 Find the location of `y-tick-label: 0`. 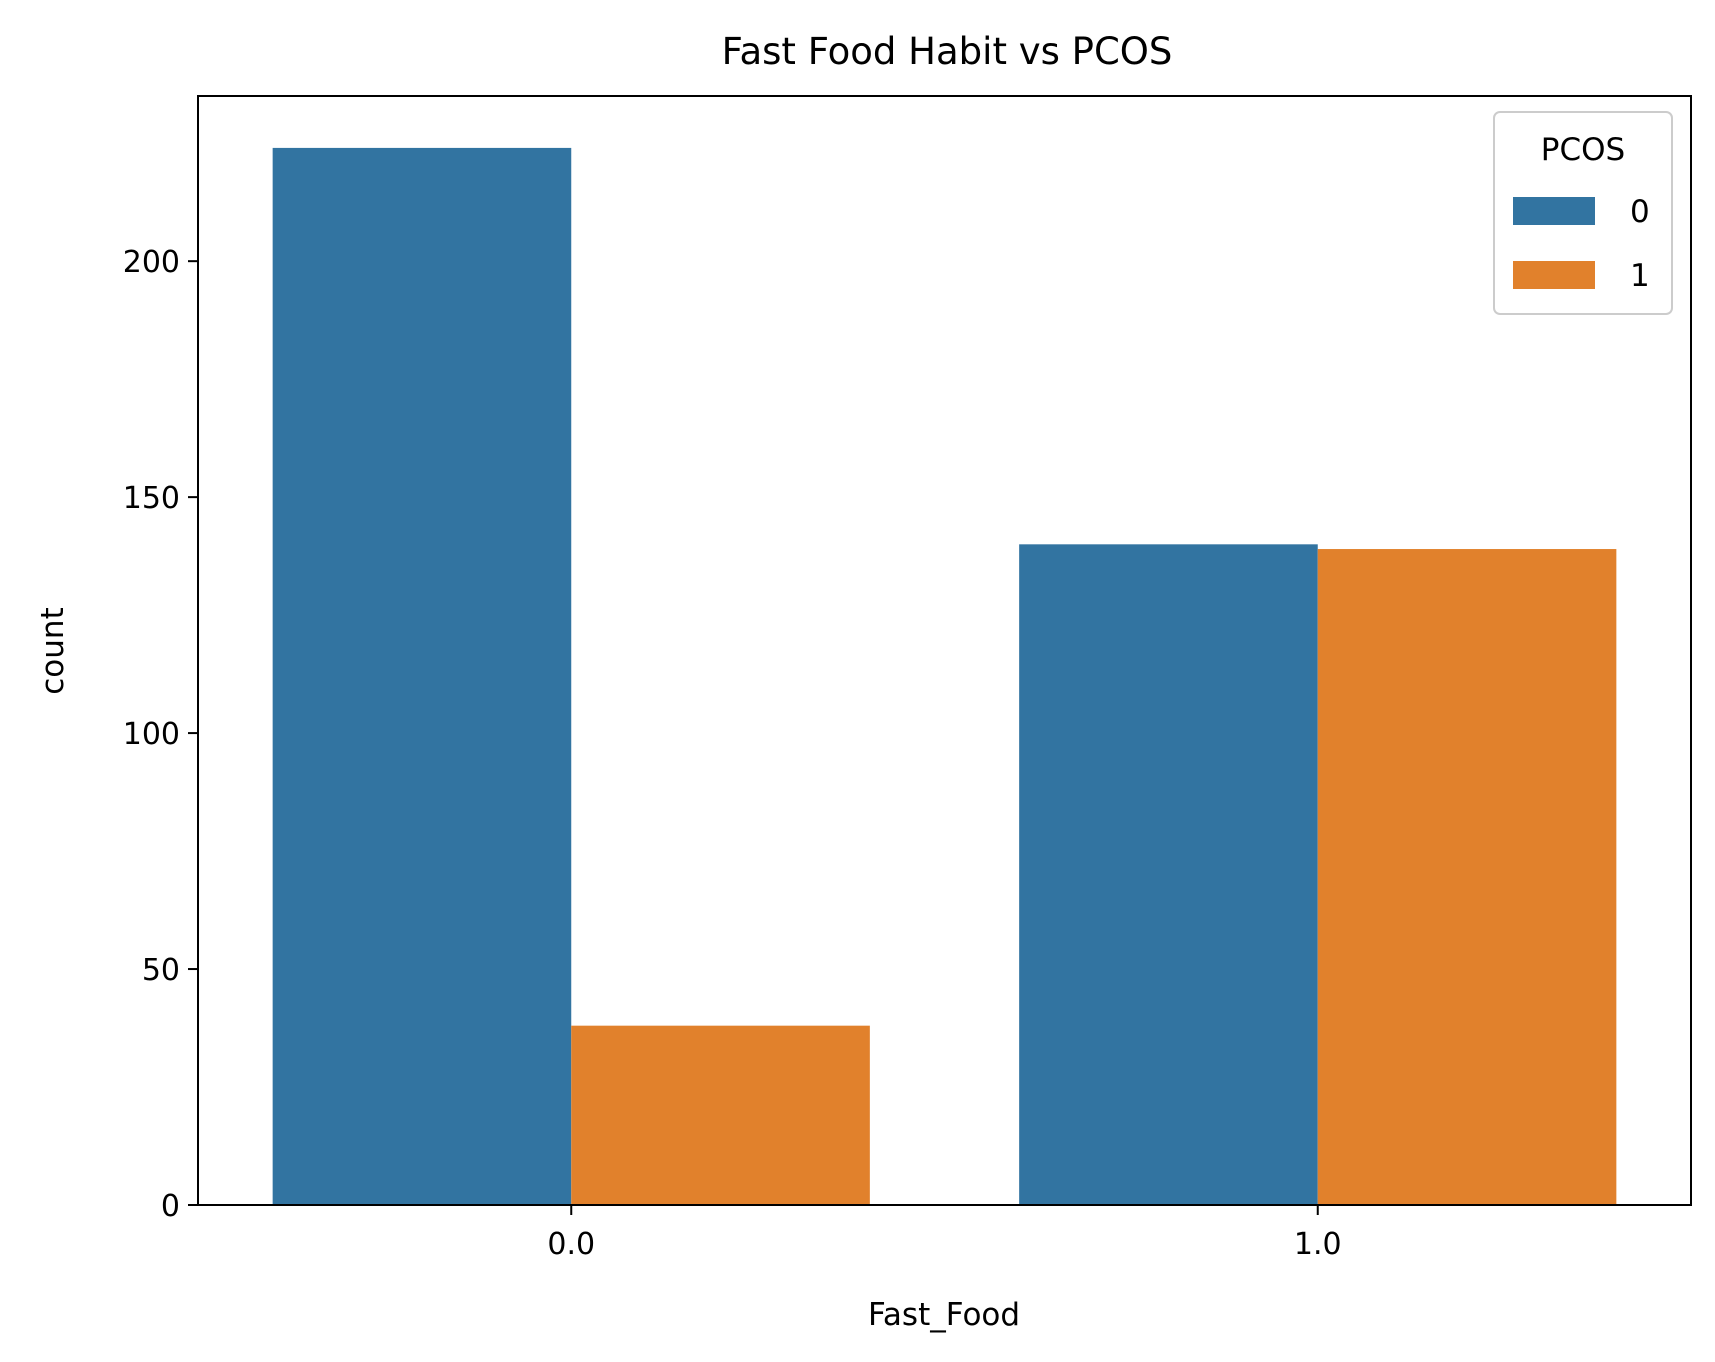

y-tick-label: 0 is located at coordinates (170, 1206).